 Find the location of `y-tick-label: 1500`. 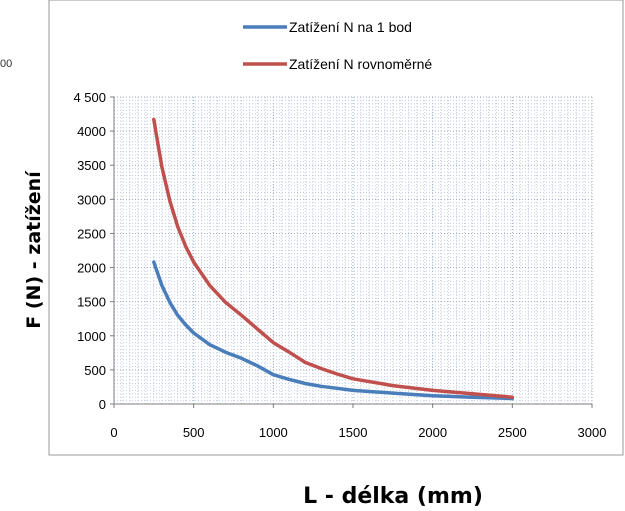

y-tick-label: 1500 is located at coordinates (91, 302).